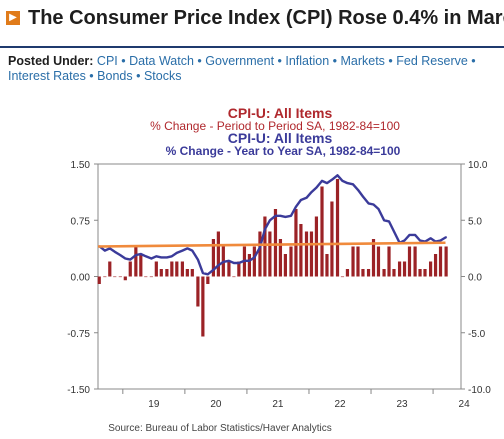 This screenshot has width=504, height=439. I want to click on x-axis: 19 20 21 22 23 24, so click(296, 399).